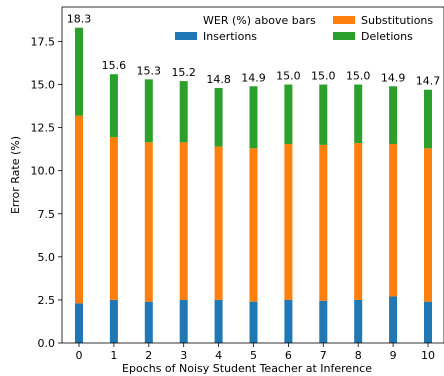 This screenshot has width=444, height=376. What do you see at coordinates (113, 355) in the screenshot?
I see `x-tick-label: 1` at bounding box center [113, 355].